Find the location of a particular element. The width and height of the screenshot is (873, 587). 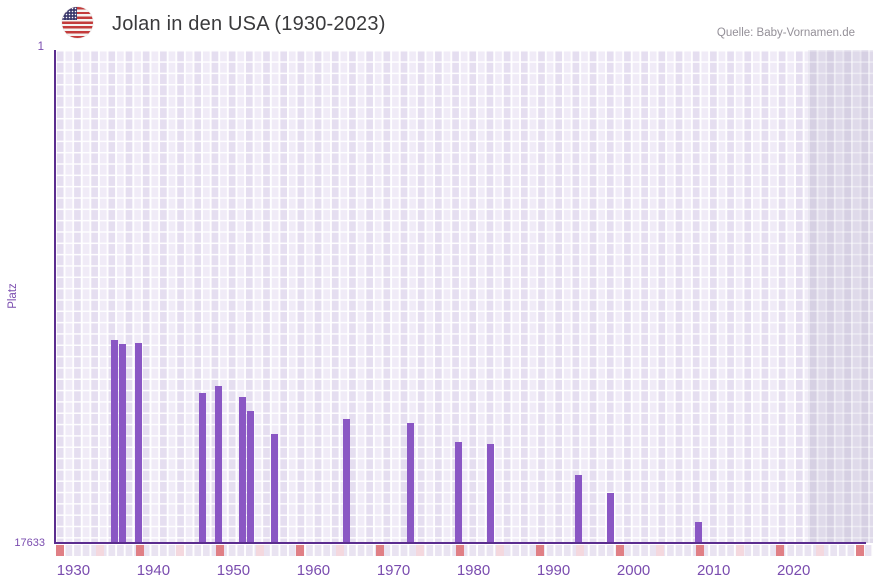

x-tick-label-2010: 2010 is located at coordinates (713, 570).